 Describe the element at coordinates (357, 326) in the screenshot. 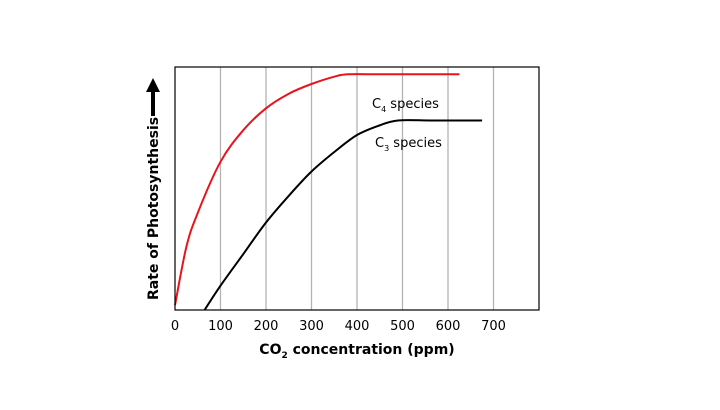

I see `x-tick-label-400: 400` at that location.